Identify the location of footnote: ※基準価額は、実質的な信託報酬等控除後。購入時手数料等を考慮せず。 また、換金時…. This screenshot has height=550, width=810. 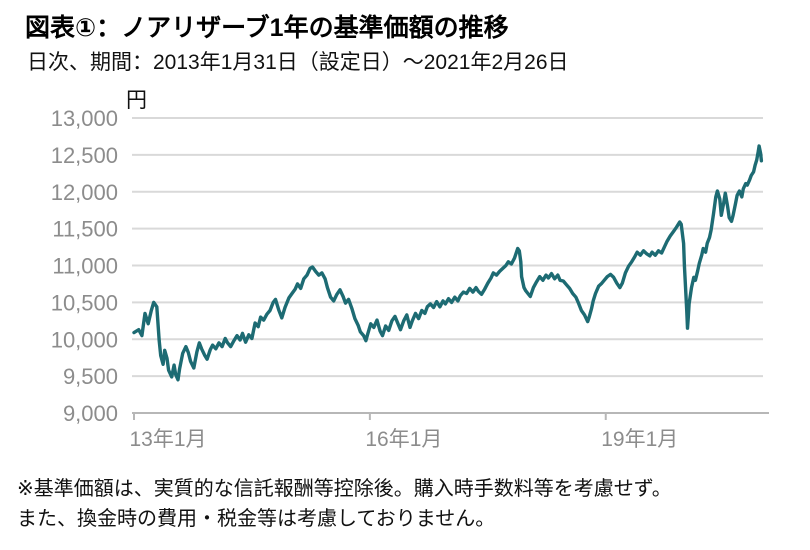
(344, 504).